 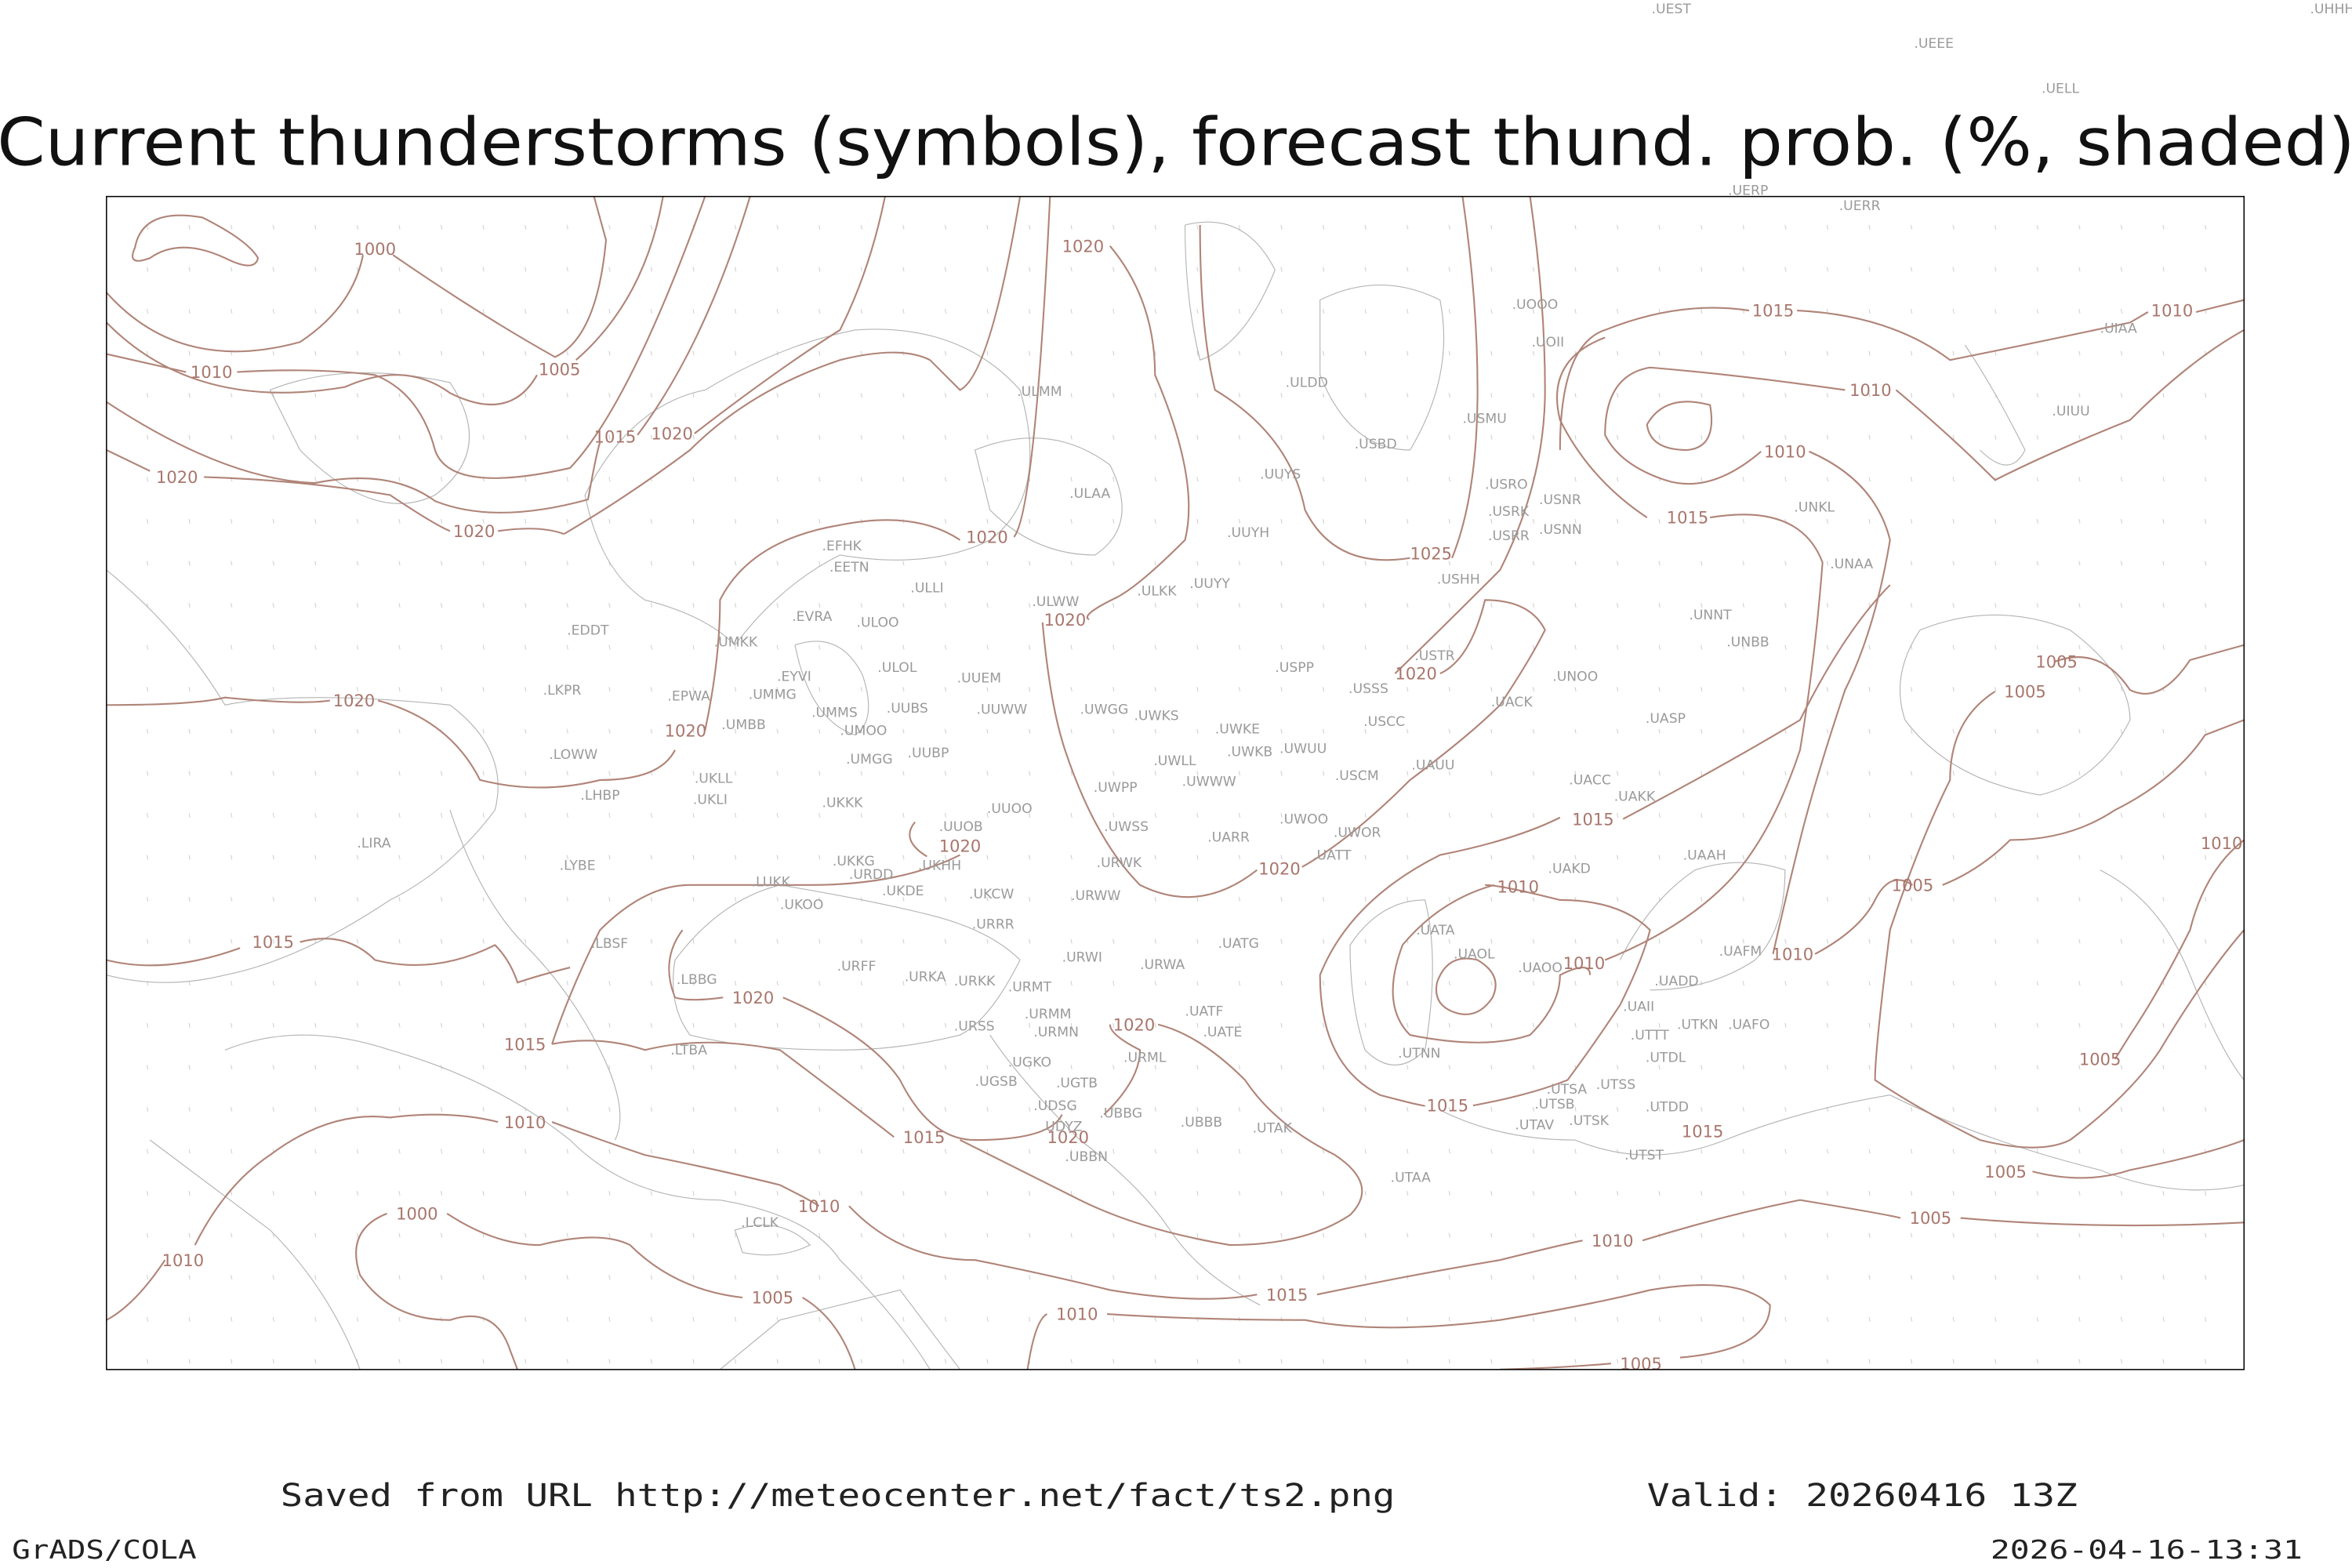 I want to click on station-code: URML, so click(x=1147, y=1058).